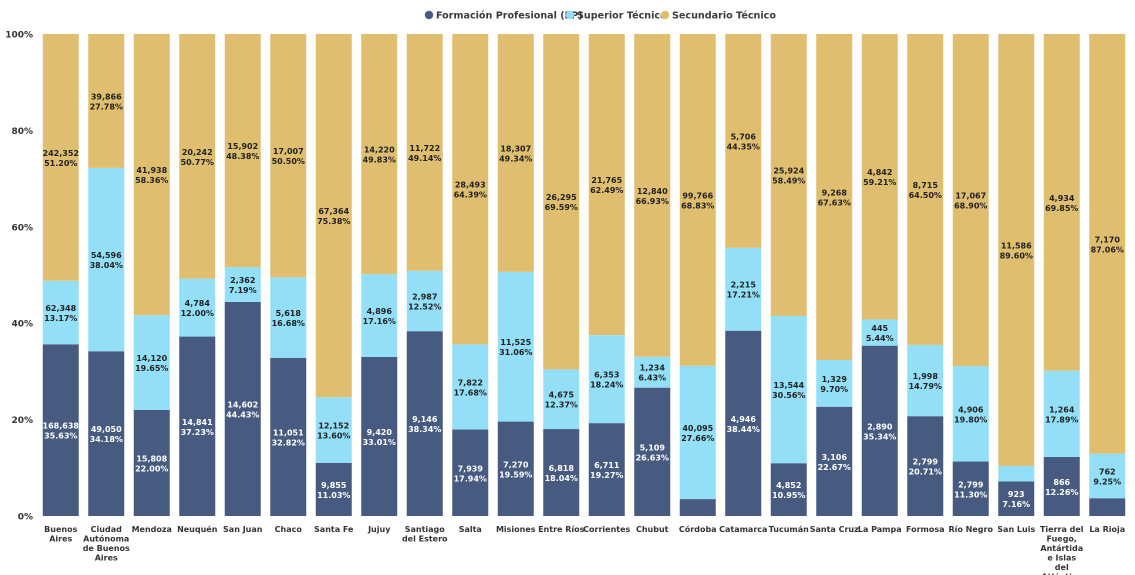 This screenshot has width=1135, height=575. What do you see at coordinates (697, 438) in the screenshot?
I see `data-label-percent: 27.66%` at bounding box center [697, 438].